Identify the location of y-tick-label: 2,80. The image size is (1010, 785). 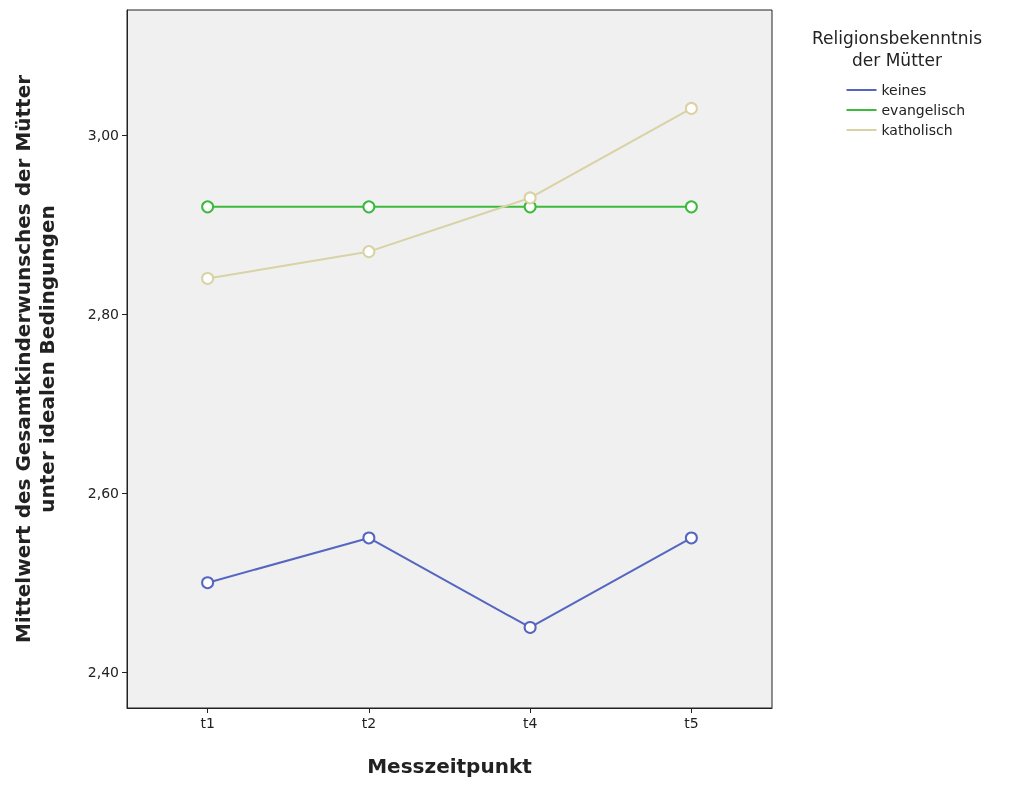
(103, 314).